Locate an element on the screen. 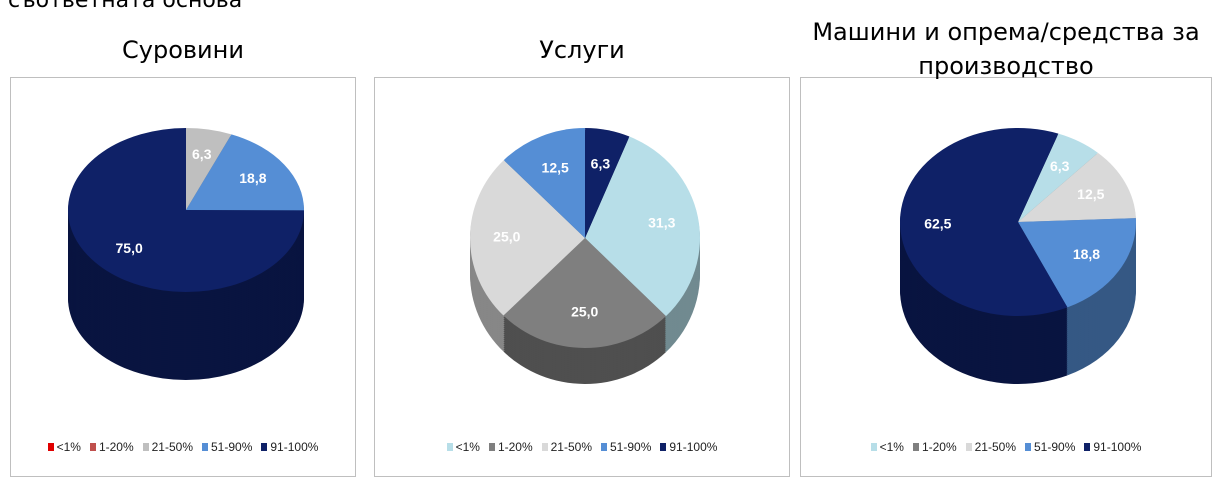  chart-title: Машини и опрема/средства за производство is located at coordinates (1006, 49).